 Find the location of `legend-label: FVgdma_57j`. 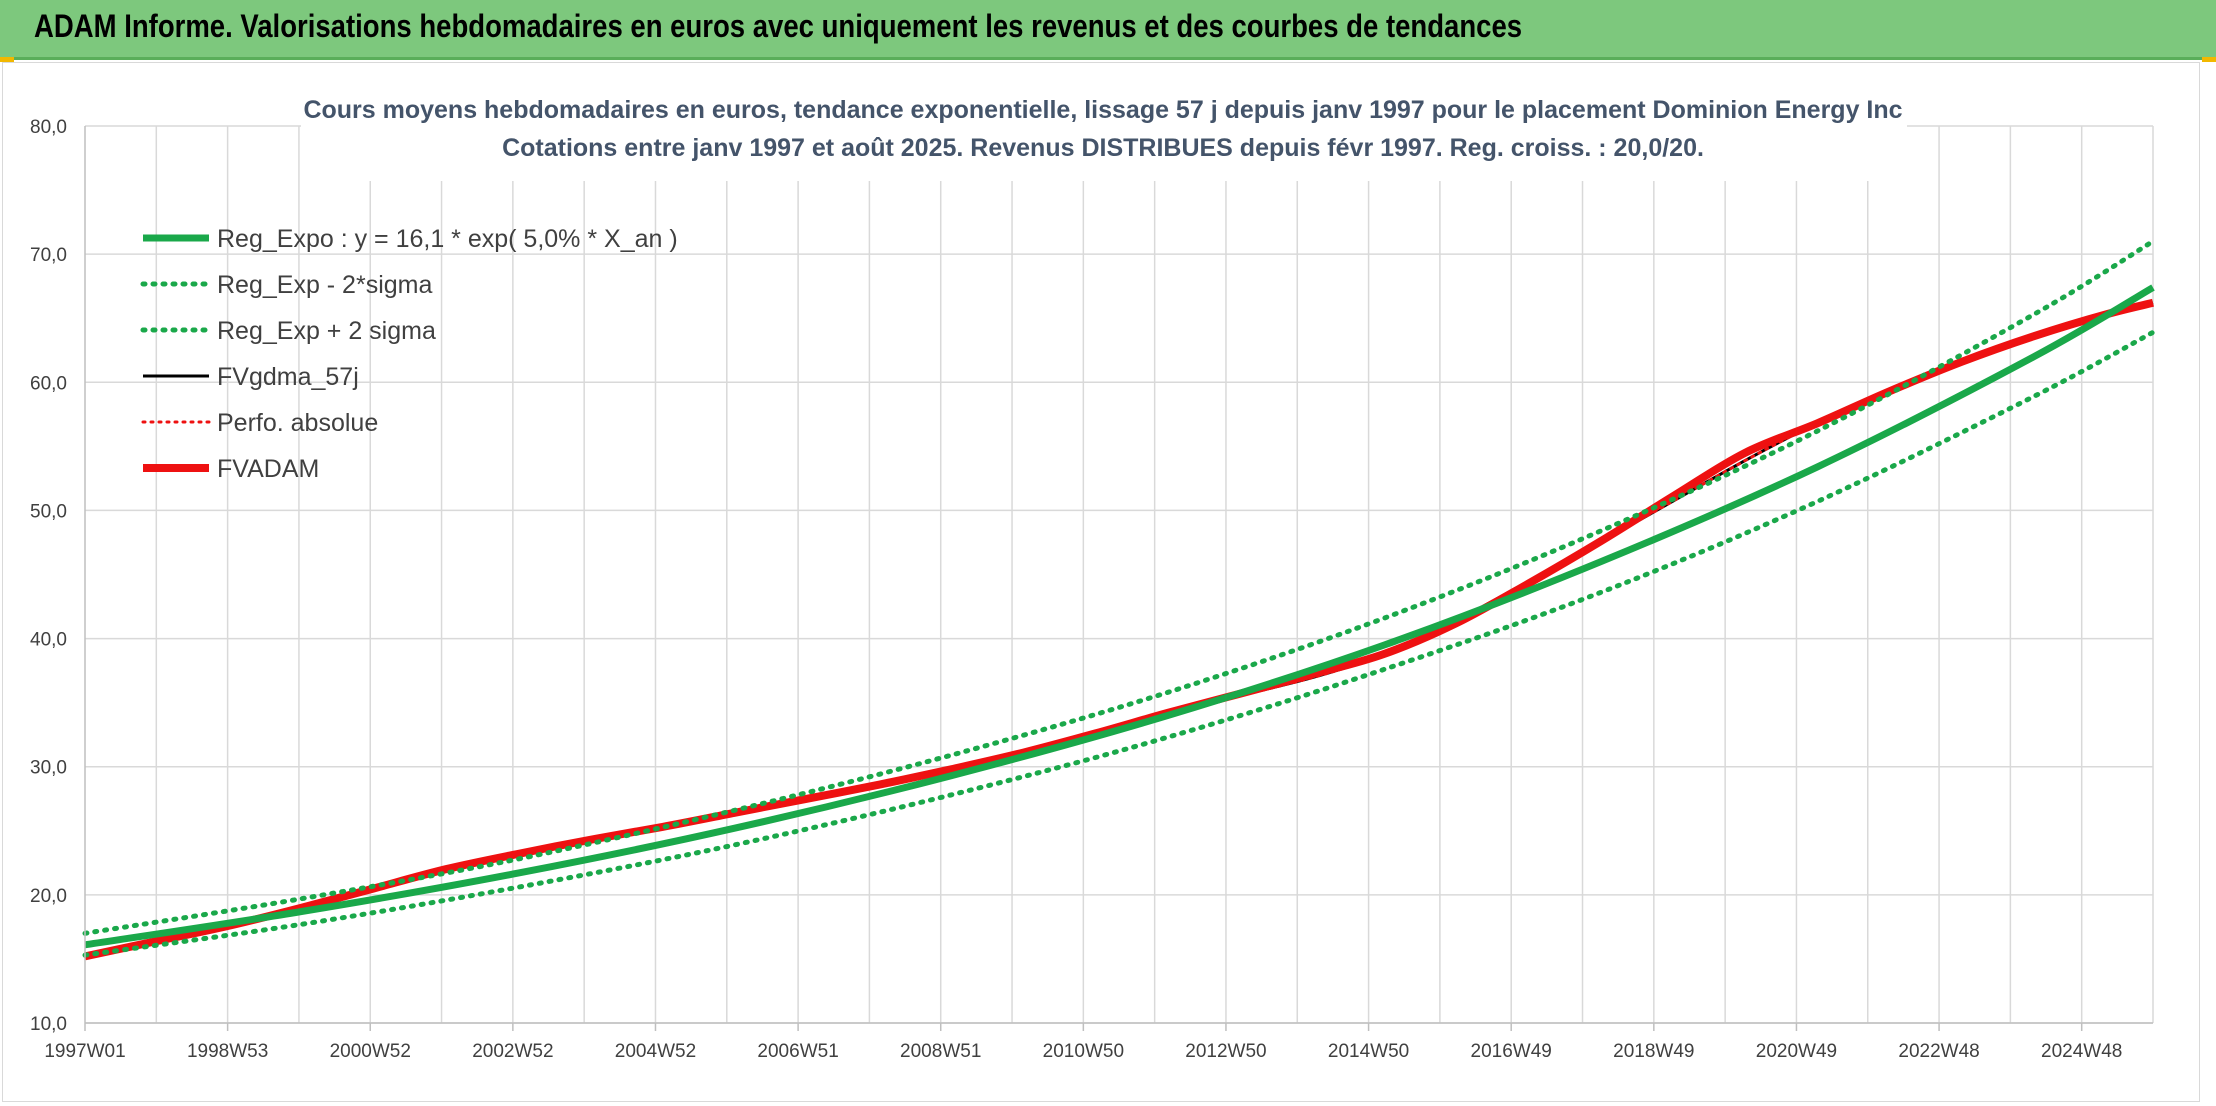

legend-label: FVgdma_57j is located at coordinates (288, 377).